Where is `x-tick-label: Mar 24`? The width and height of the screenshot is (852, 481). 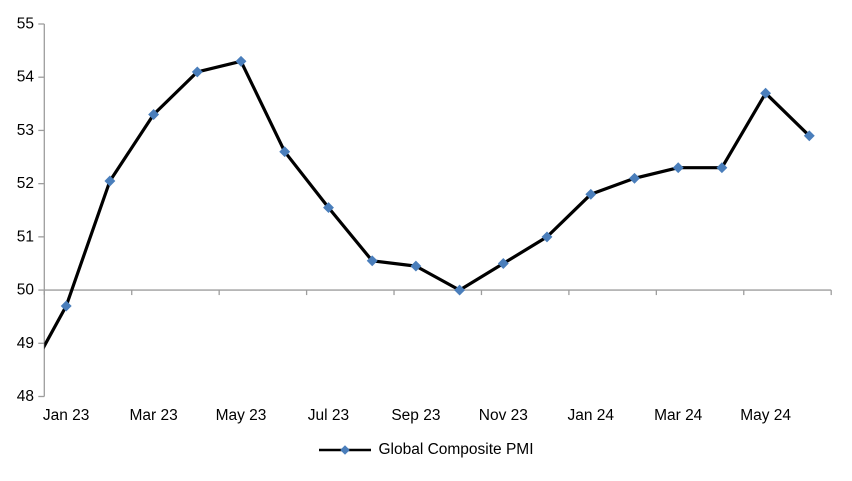
x-tick-label: Mar 24 is located at coordinates (678, 415).